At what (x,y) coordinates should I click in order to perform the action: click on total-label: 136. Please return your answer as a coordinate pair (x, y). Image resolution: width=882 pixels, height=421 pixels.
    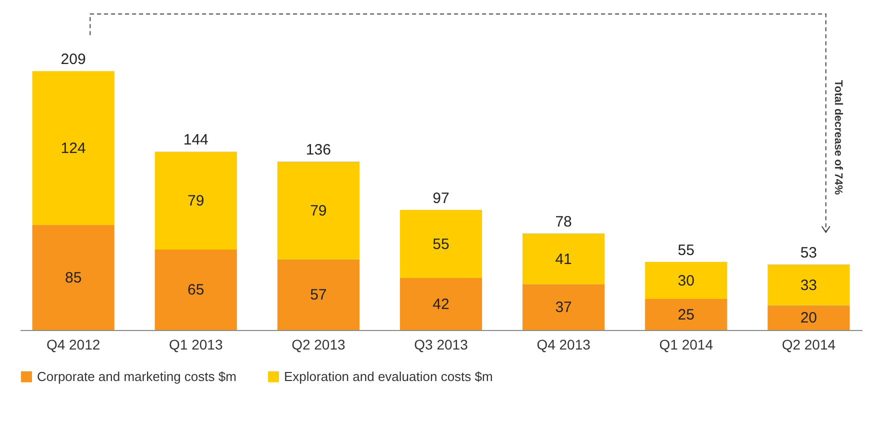
    Looking at the image, I should click on (318, 150).